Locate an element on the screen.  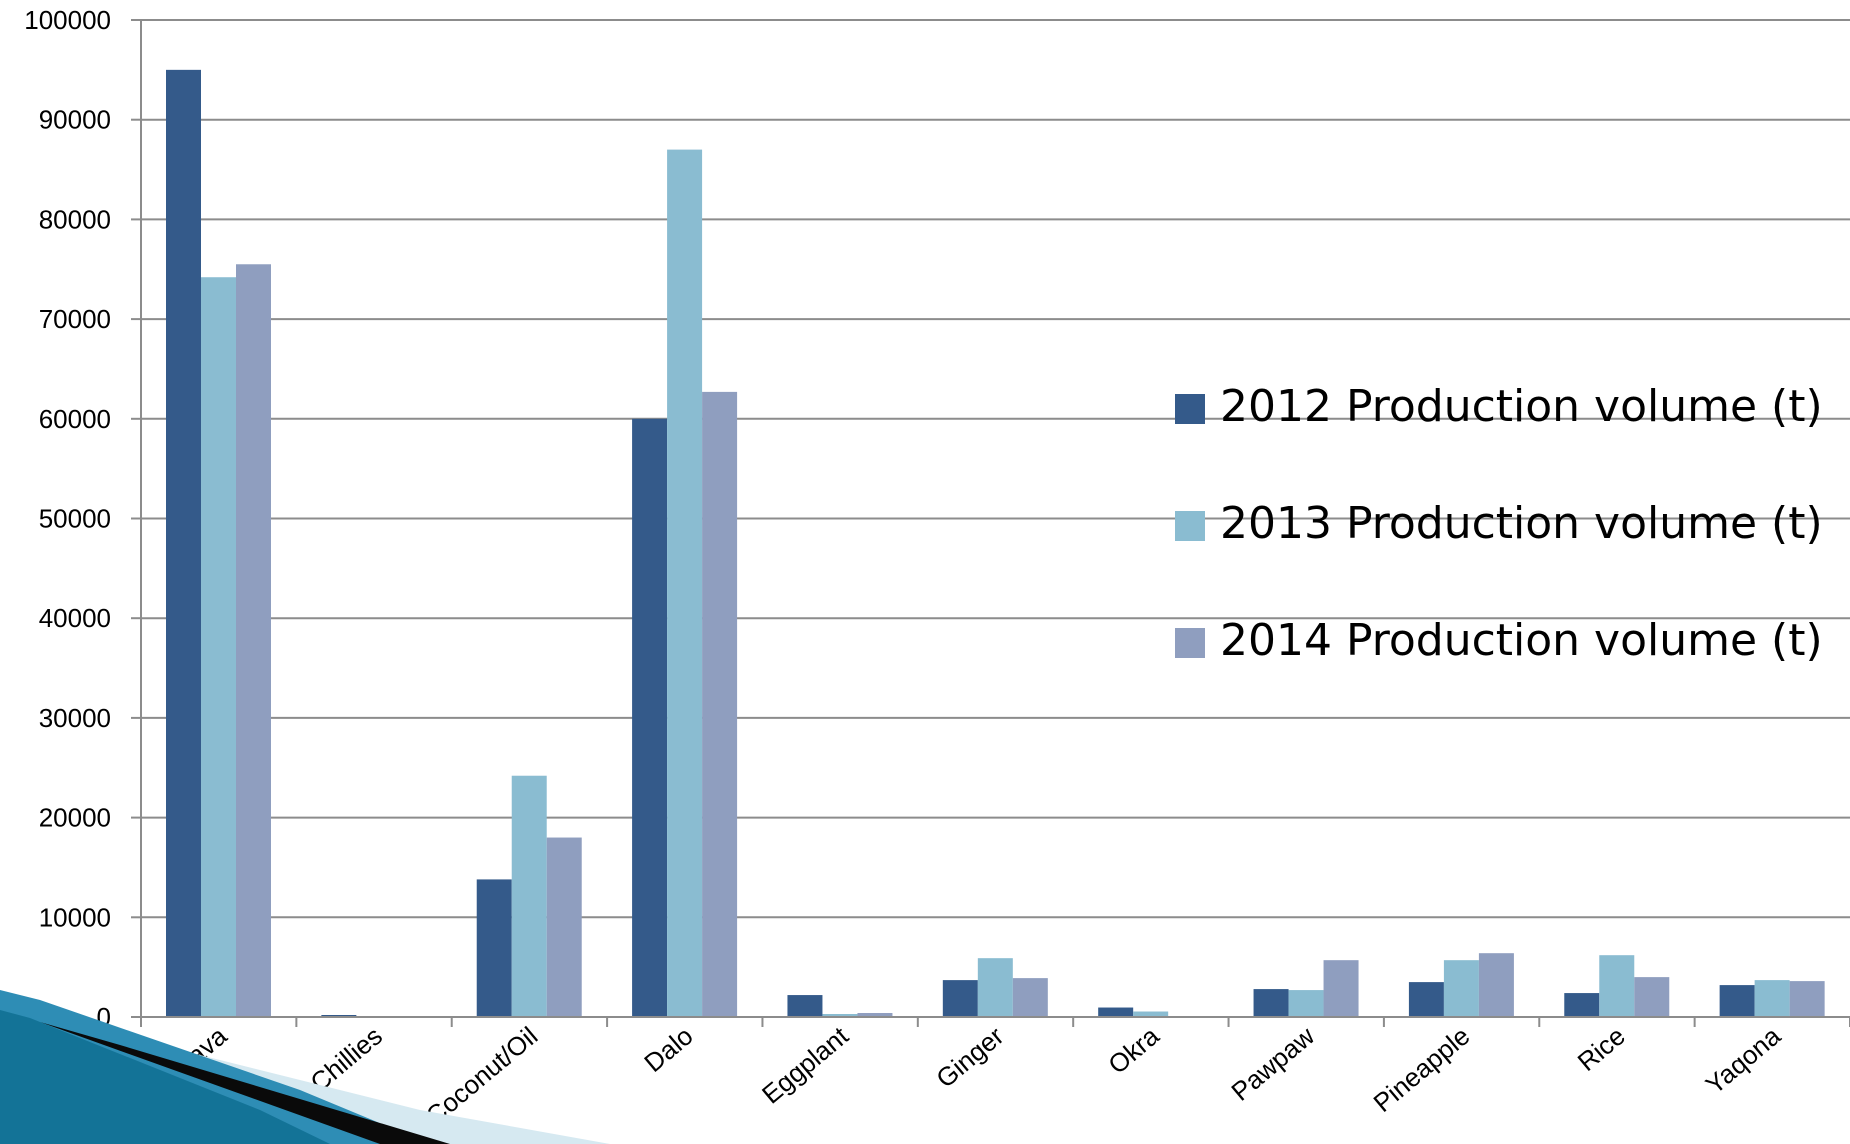
bar-dalo-s2 is located at coordinates (720, 704).